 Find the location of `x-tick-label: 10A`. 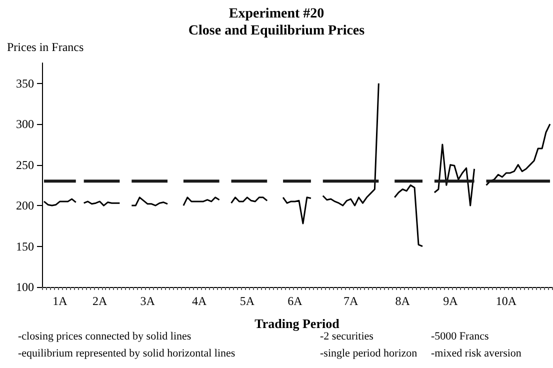

x-tick-label: 10A is located at coordinates (506, 301).